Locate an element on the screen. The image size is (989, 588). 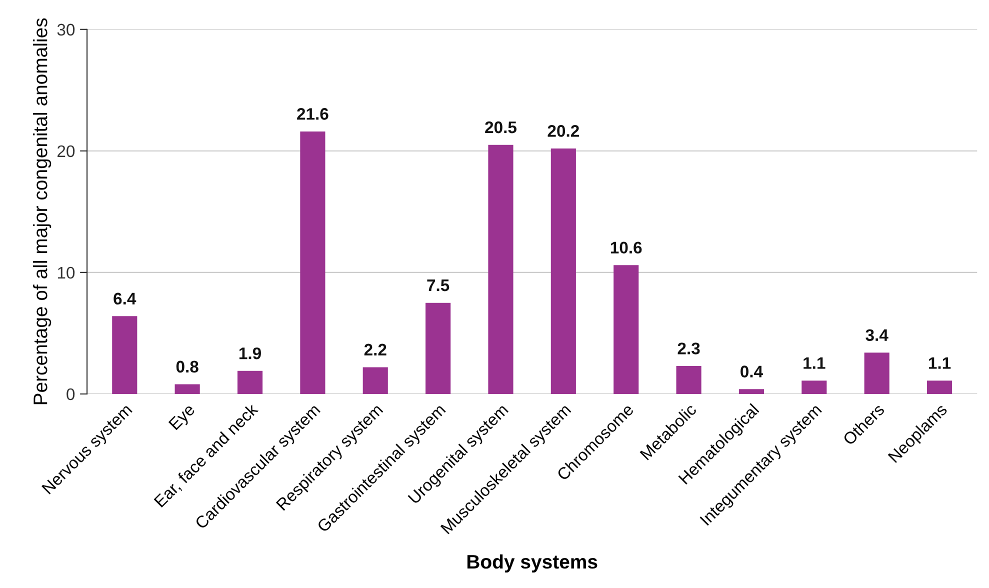
data-label: 20.5 is located at coordinates (500, 127).